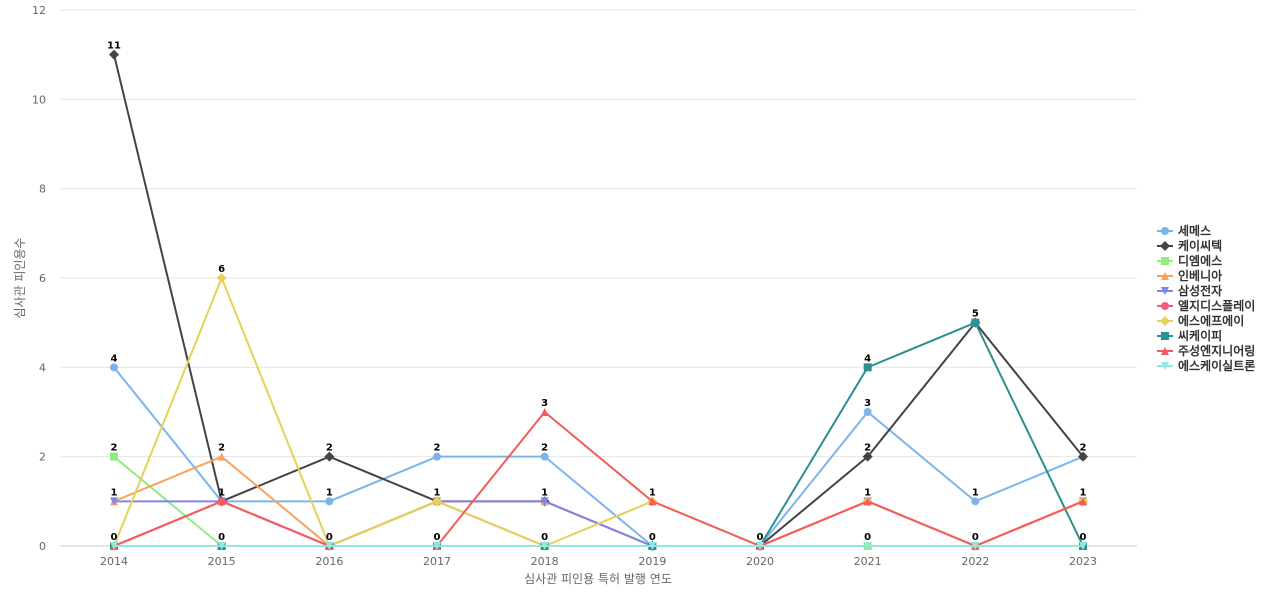 The image size is (1280, 600). Describe the element at coordinates (42, 189) in the screenshot. I see `y-tick-label: 8` at that location.